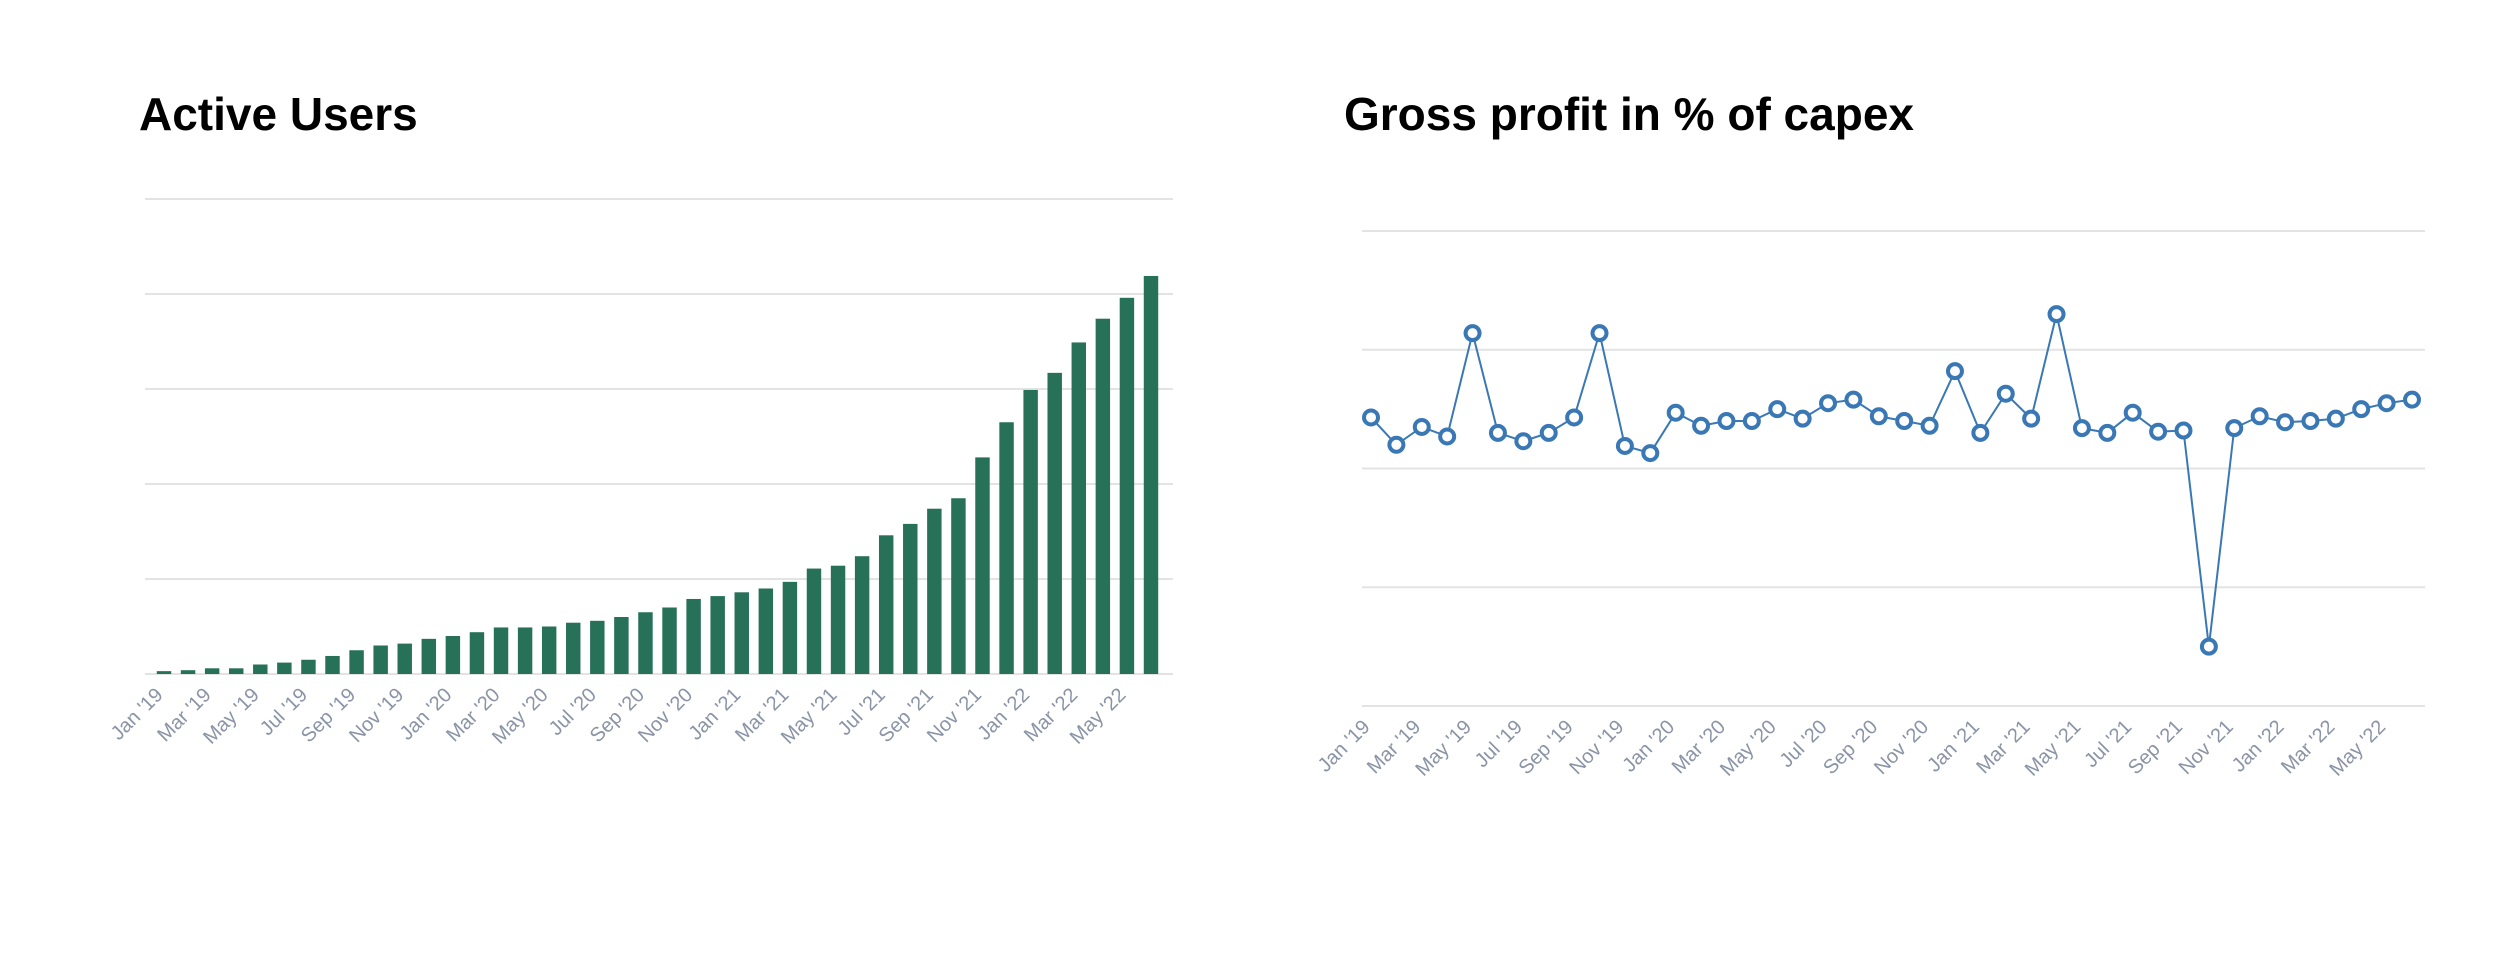 This screenshot has height=960, width=2500. What do you see at coordinates (1901, 747) in the screenshot?
I see `x-tick-label: Nov '20` at bounding box center [1901, 747].